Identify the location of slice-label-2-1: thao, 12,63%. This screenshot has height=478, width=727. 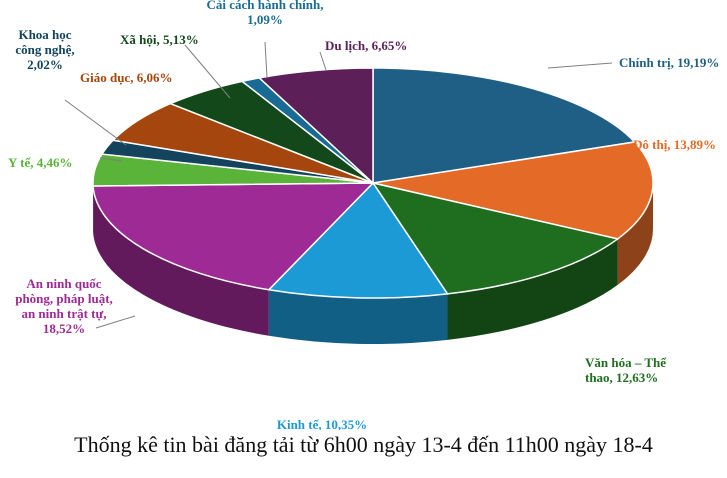
(621, 377).